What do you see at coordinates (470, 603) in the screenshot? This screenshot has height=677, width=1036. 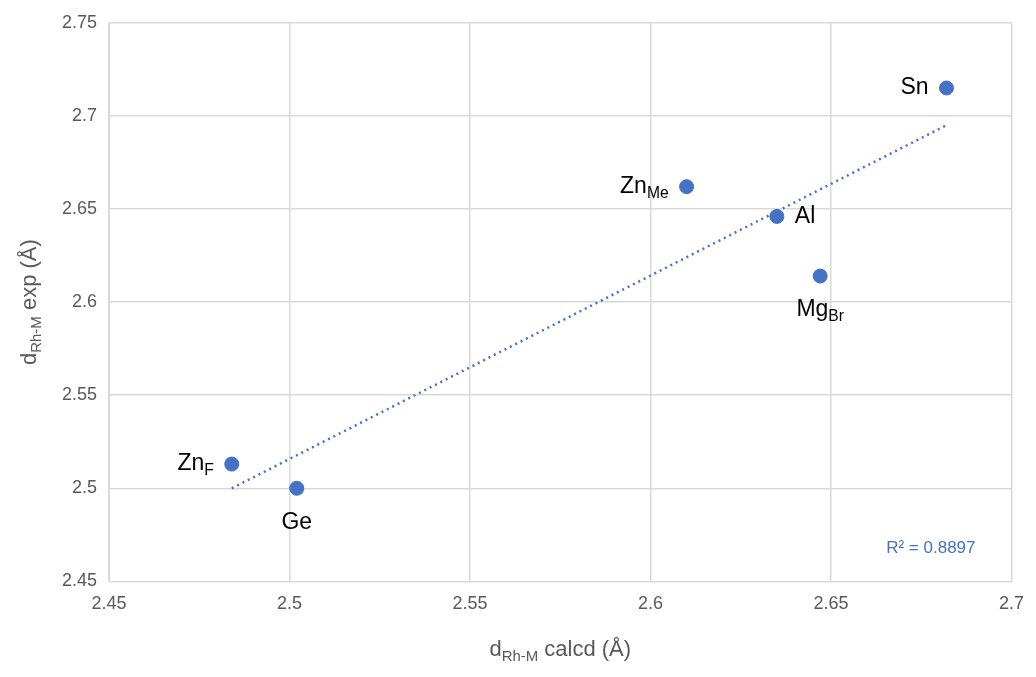 I see `x-tick-label: 2.55` at bounding box center [470, 603].